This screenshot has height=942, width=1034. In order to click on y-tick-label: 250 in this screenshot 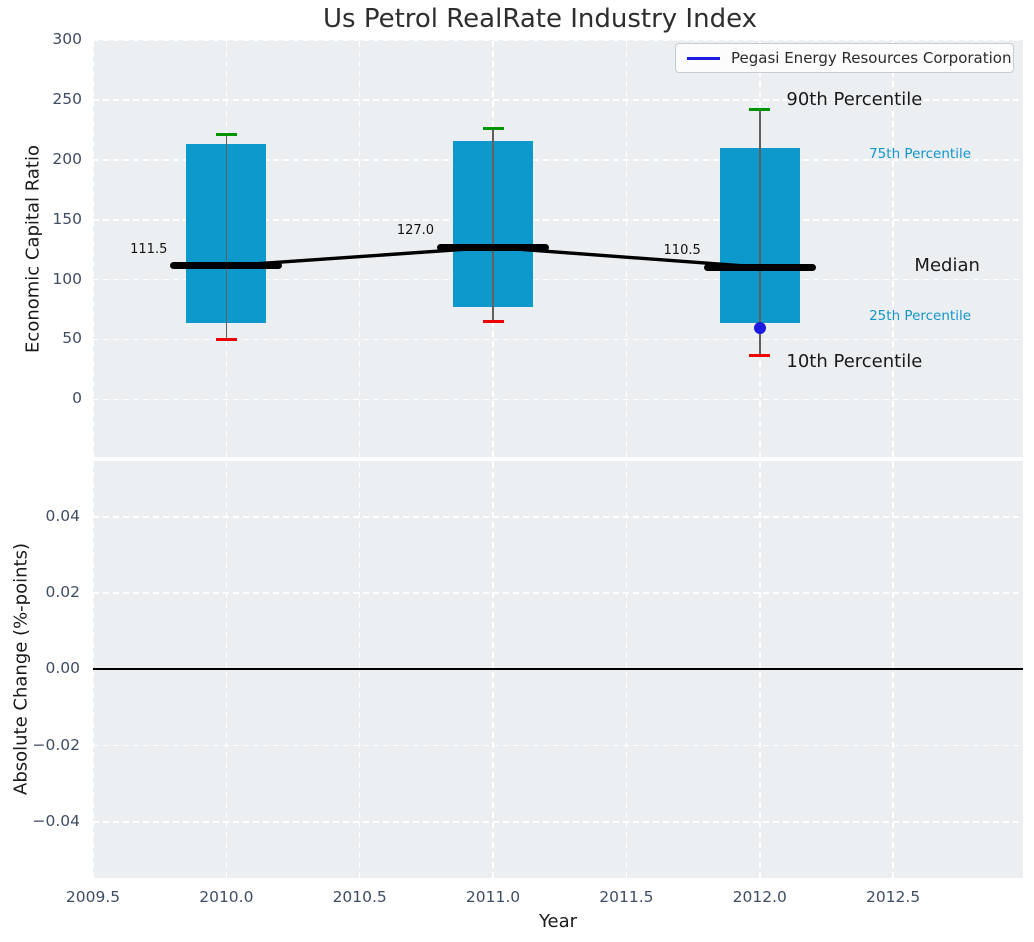, I will do `click(67, 99)`.